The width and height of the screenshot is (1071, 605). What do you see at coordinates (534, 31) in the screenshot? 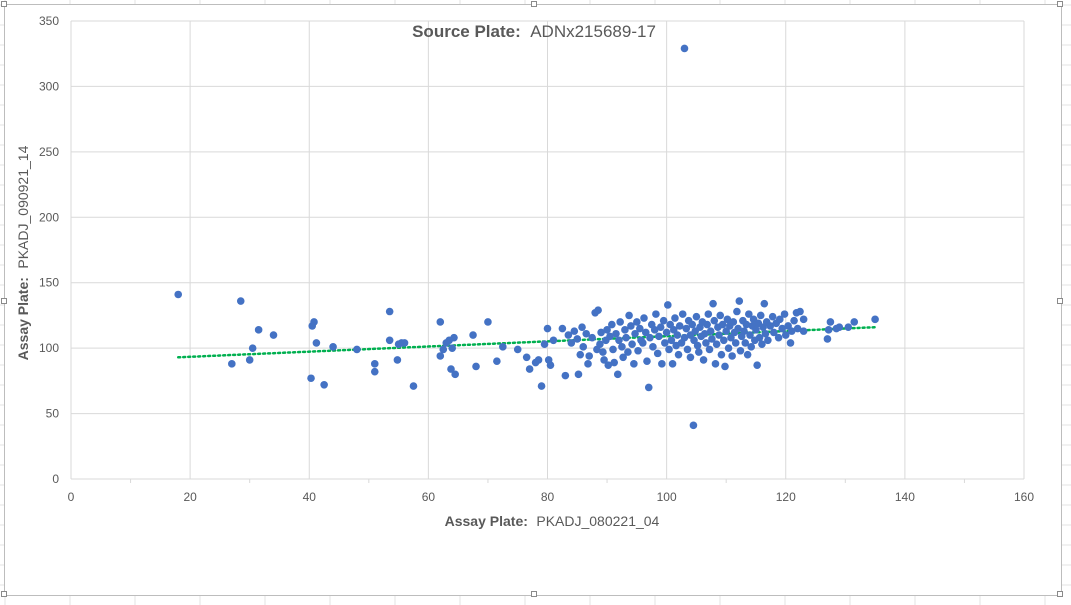
I see `chart-title: Source Plate: ADNx215689-17` at bounding box center [534, 31].